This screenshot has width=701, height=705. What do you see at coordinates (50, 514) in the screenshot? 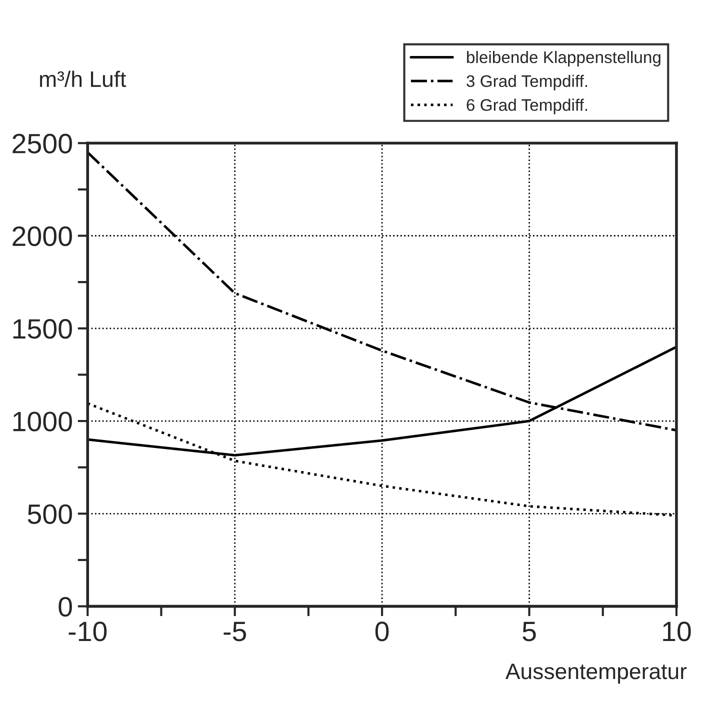
I see `y-tick-label: 500` at bounding box center [50, 514].